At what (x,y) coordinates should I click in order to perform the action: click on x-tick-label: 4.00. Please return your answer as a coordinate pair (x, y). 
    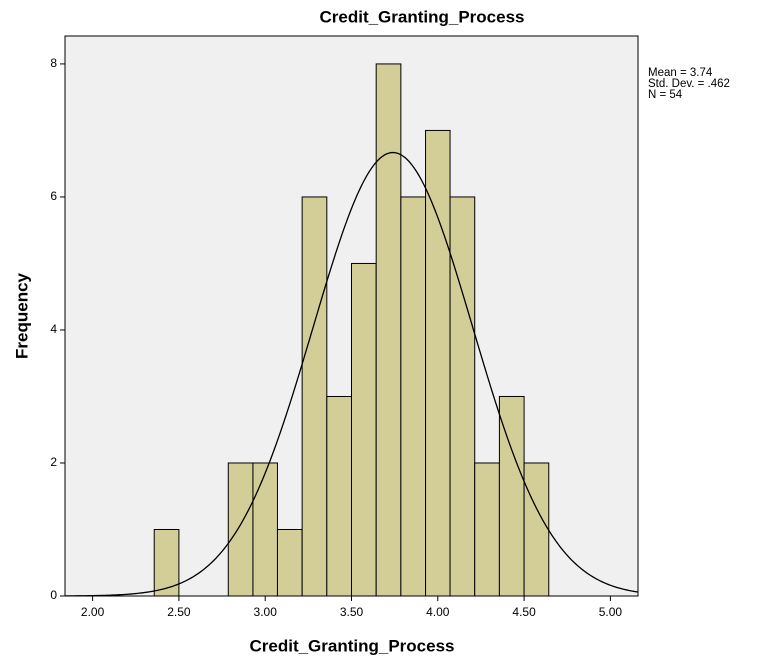
    Looking at the image, I should click on (438, 612).